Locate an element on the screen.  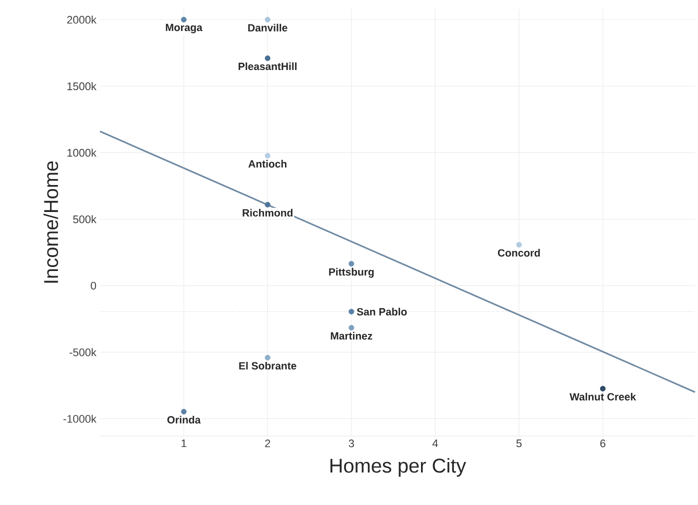
annotation: Richmond is located at coordinates (267, 212).